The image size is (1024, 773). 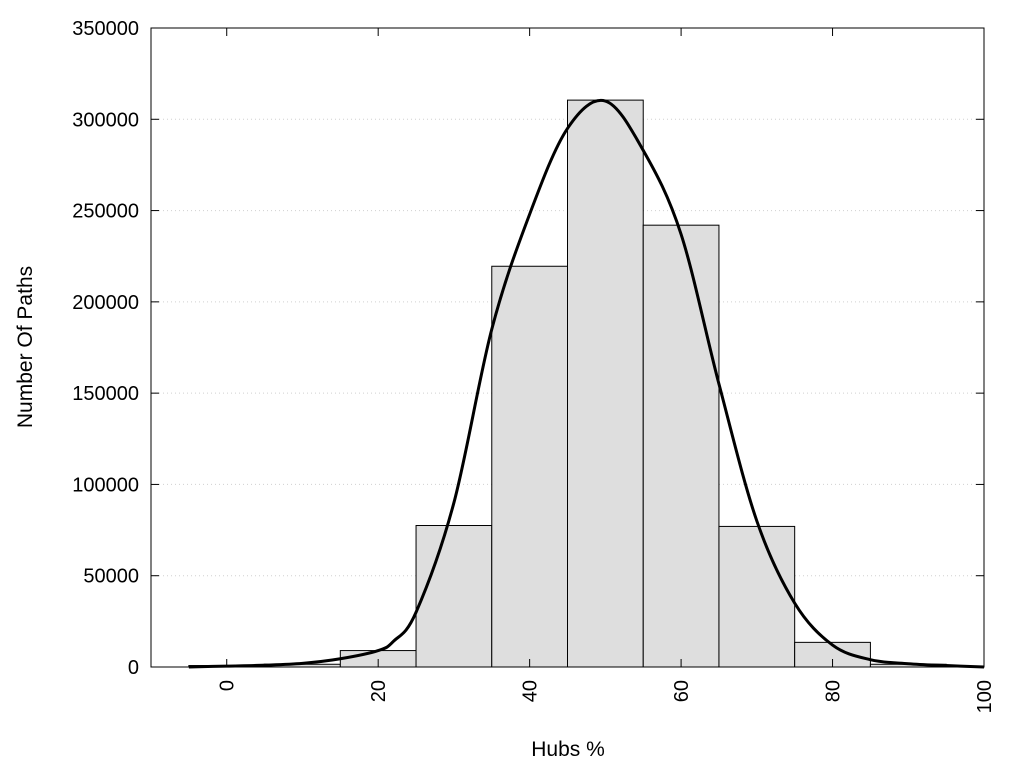 I want to click on x-tick-label: 100, so click(x=985, y=696).